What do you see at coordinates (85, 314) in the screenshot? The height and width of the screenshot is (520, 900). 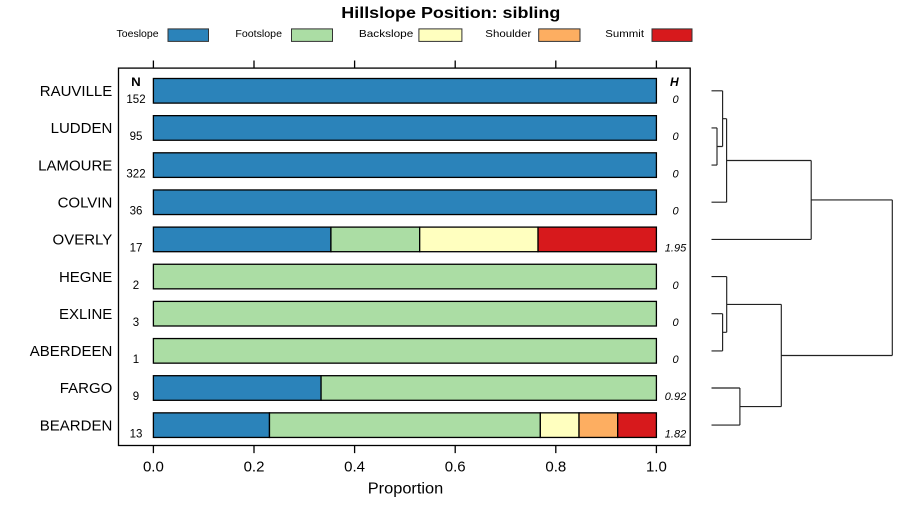 I see `svg-text: EXLINE` at bounding box center [85, 314].